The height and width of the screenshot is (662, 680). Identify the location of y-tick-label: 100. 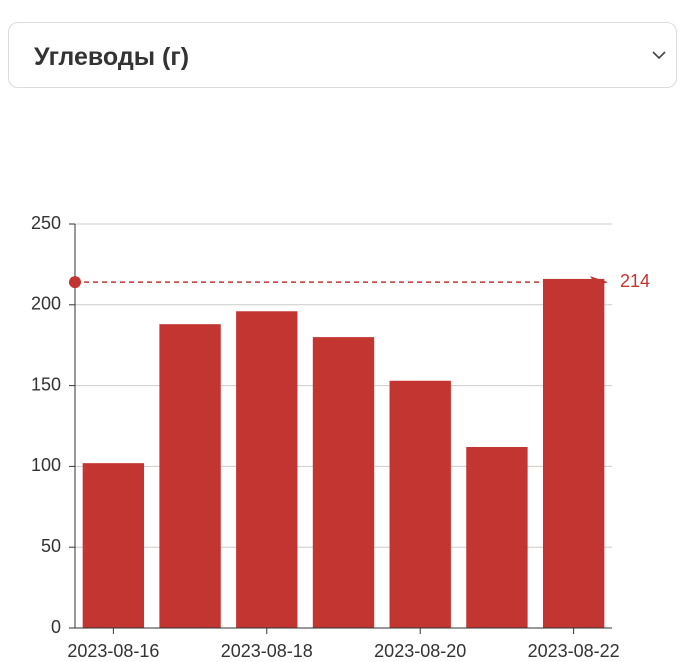
(46, 465).